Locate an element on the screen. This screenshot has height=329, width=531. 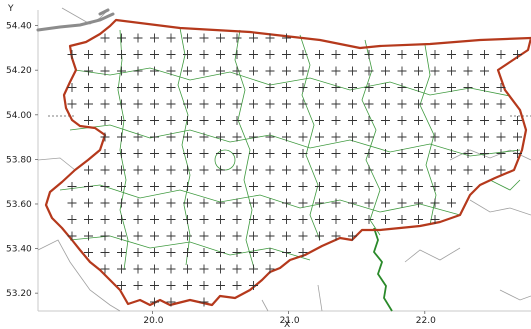
x-axis-label: X is located at coordinates (287, 324).